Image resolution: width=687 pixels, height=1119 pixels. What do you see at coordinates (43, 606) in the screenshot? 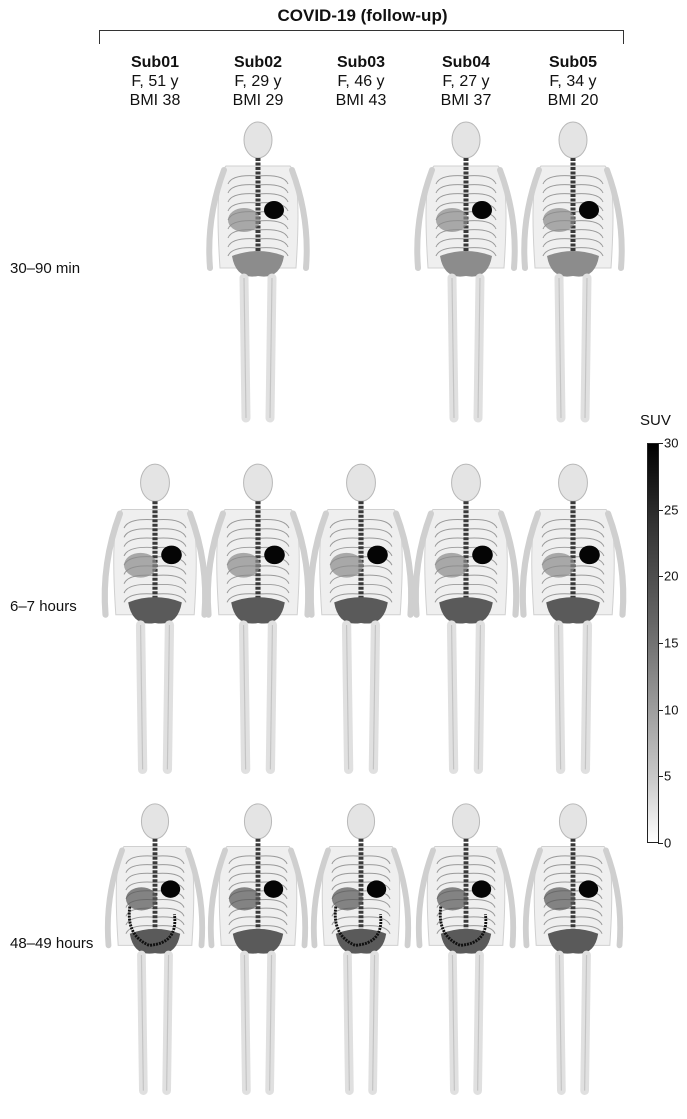
I see `timepoint-label: 6–7 hours` at bounding box center [43, 606].